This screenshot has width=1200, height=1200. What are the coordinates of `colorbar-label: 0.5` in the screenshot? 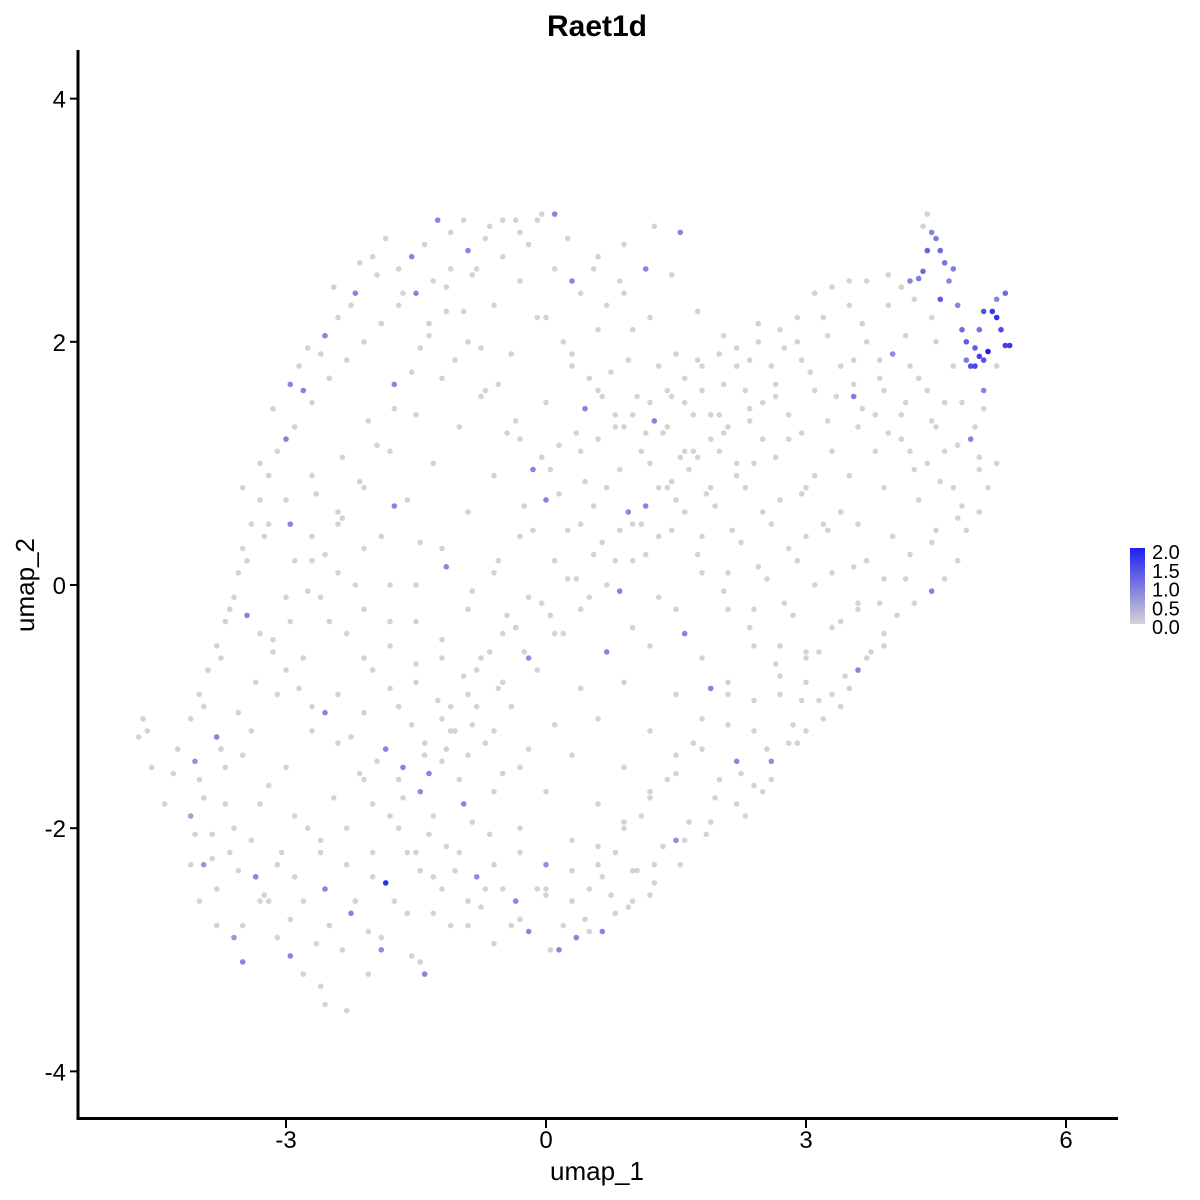 It's located at (1166, 609).